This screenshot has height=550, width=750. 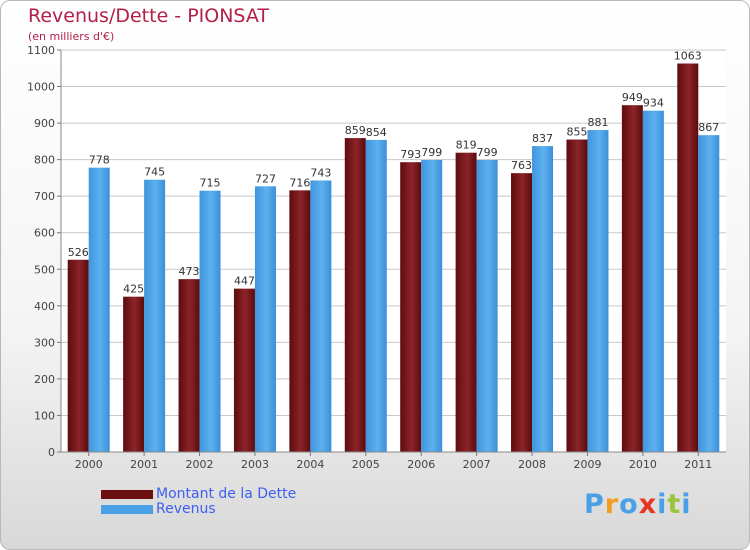 What do you see at coordinates (189, 271) in the screenshot?
I see `data-label-debt: 473` at bounding box center [189, 271].